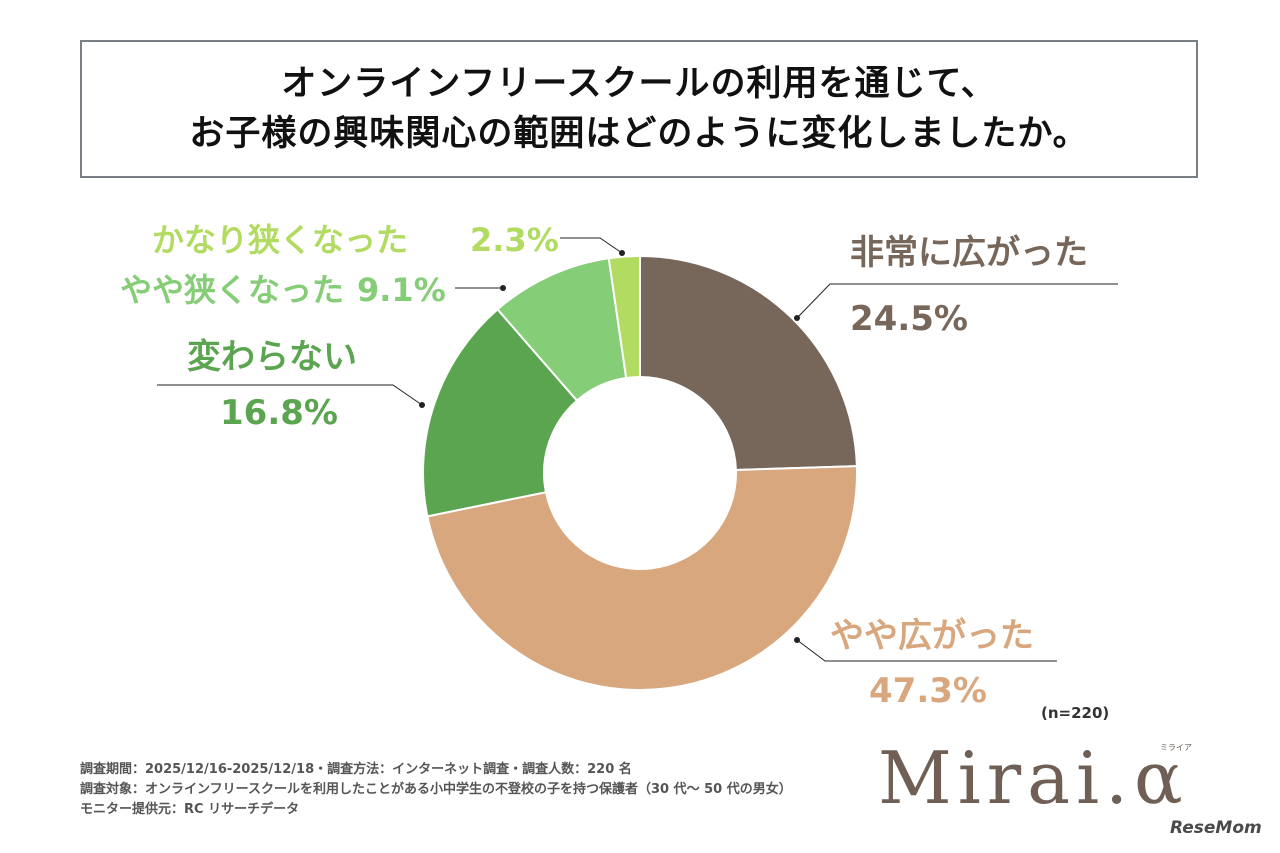  Describe the element at coordinates (279, 413) in the screenshot. I see `value-no-change: 16.8%` at that location.